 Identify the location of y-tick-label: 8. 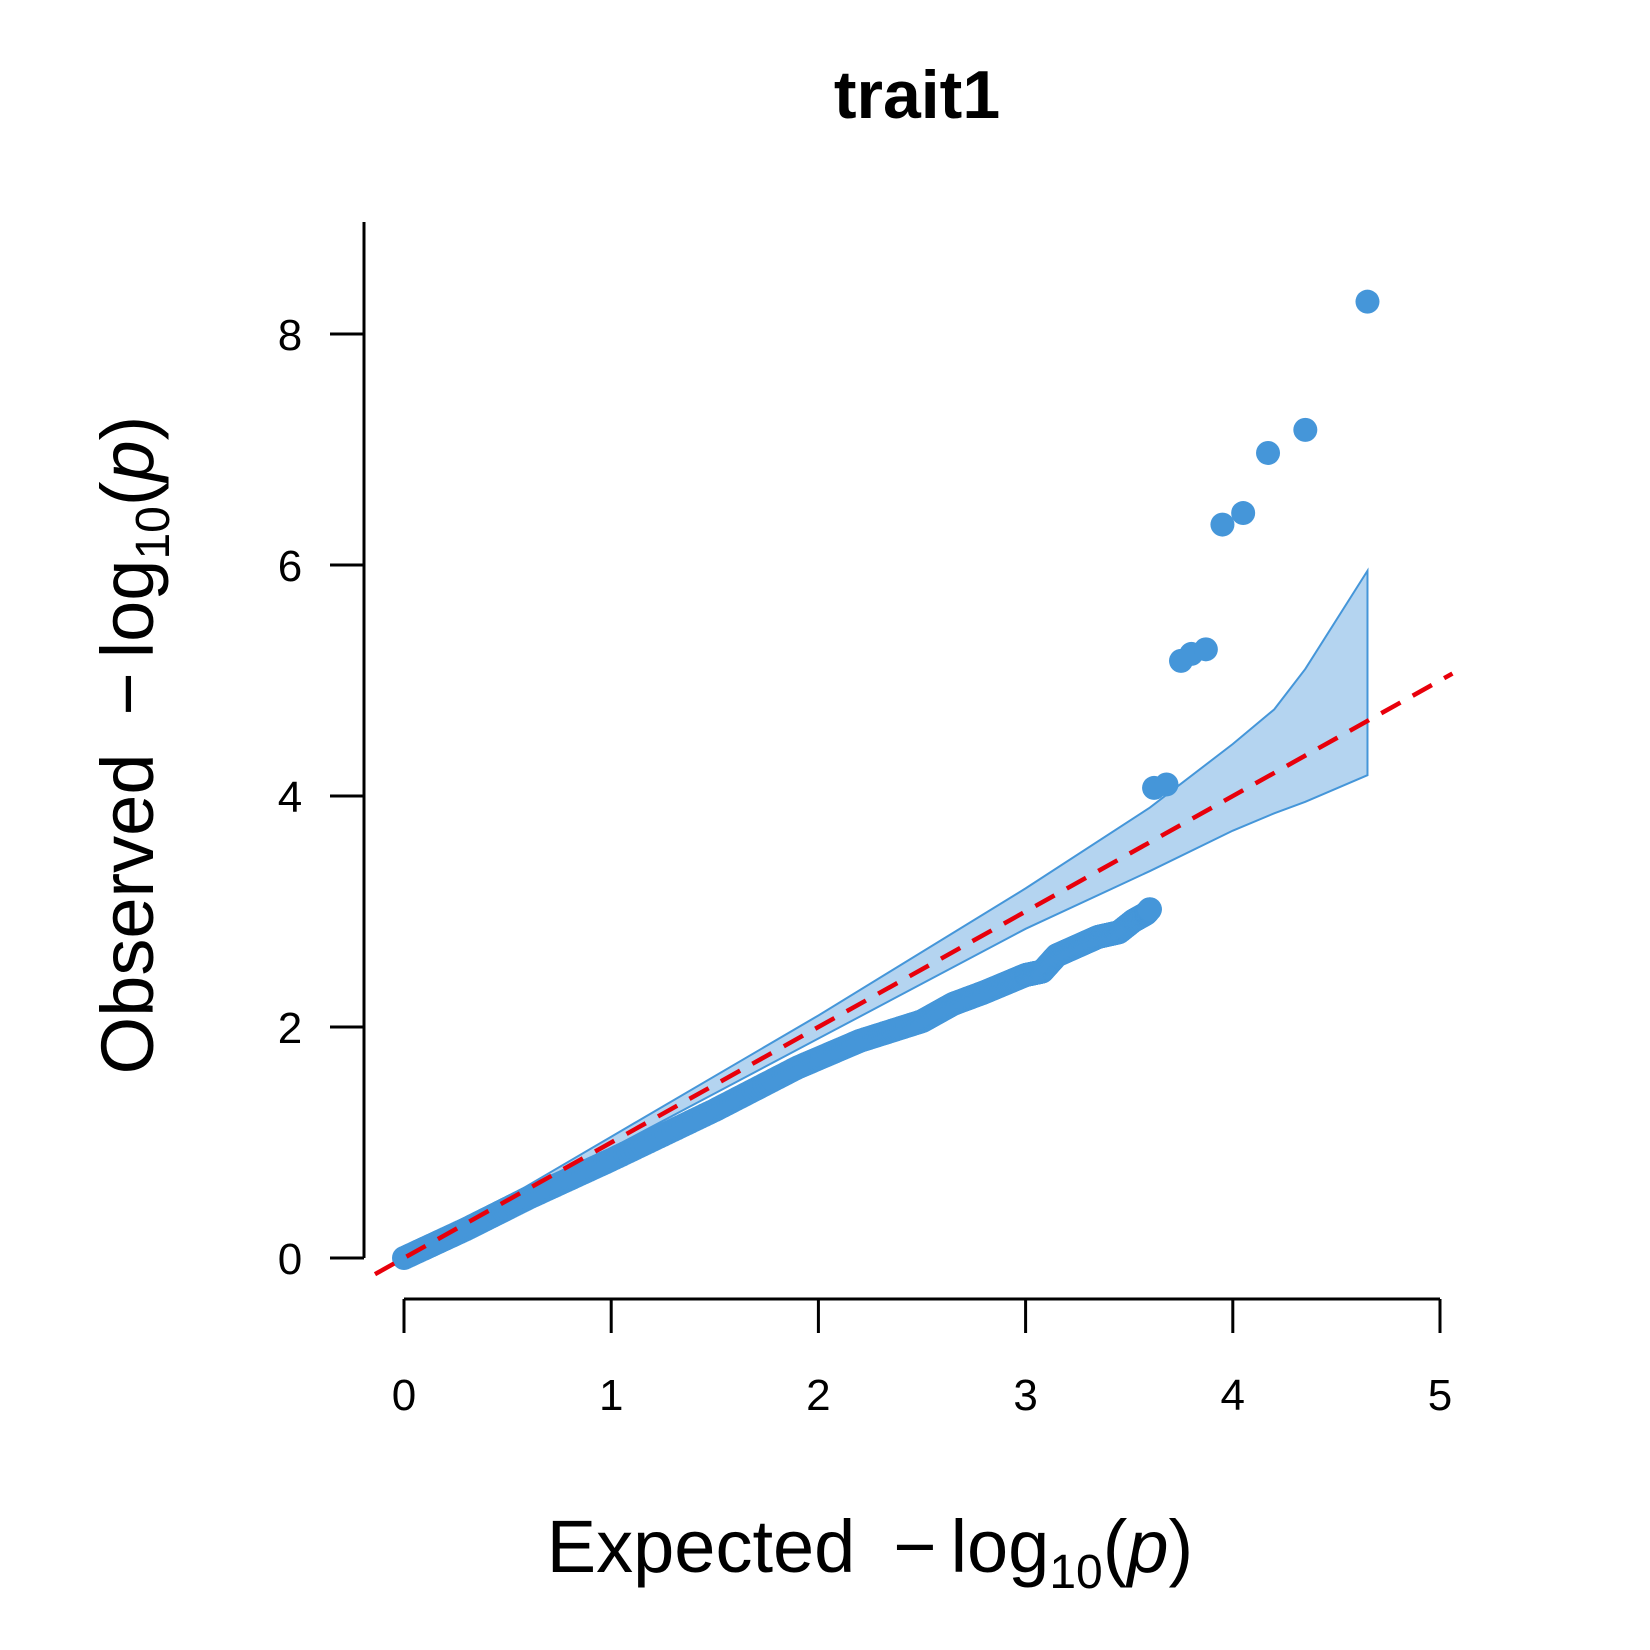
(290, 335).